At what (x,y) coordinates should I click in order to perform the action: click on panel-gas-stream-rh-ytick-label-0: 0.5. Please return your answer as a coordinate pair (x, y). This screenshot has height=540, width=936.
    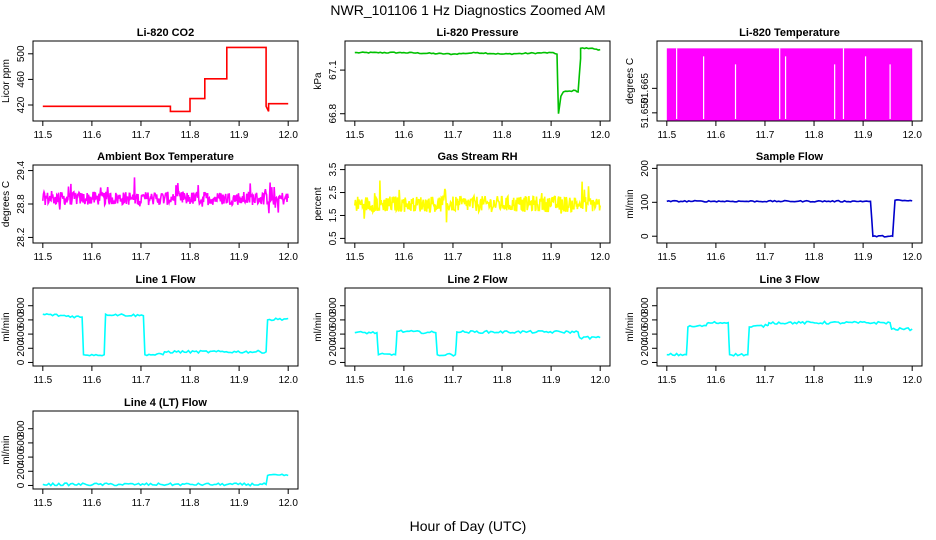
    Looking at the image, I should click on (333, 238).